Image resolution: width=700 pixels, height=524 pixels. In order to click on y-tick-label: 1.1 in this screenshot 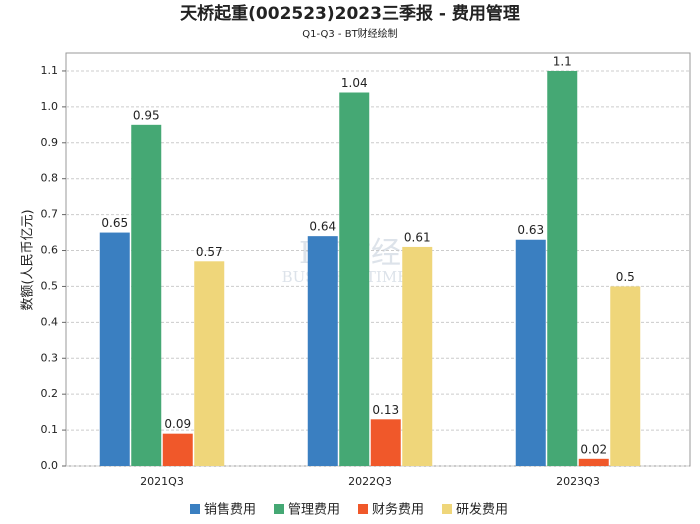, I will do `click(50, 70)`.